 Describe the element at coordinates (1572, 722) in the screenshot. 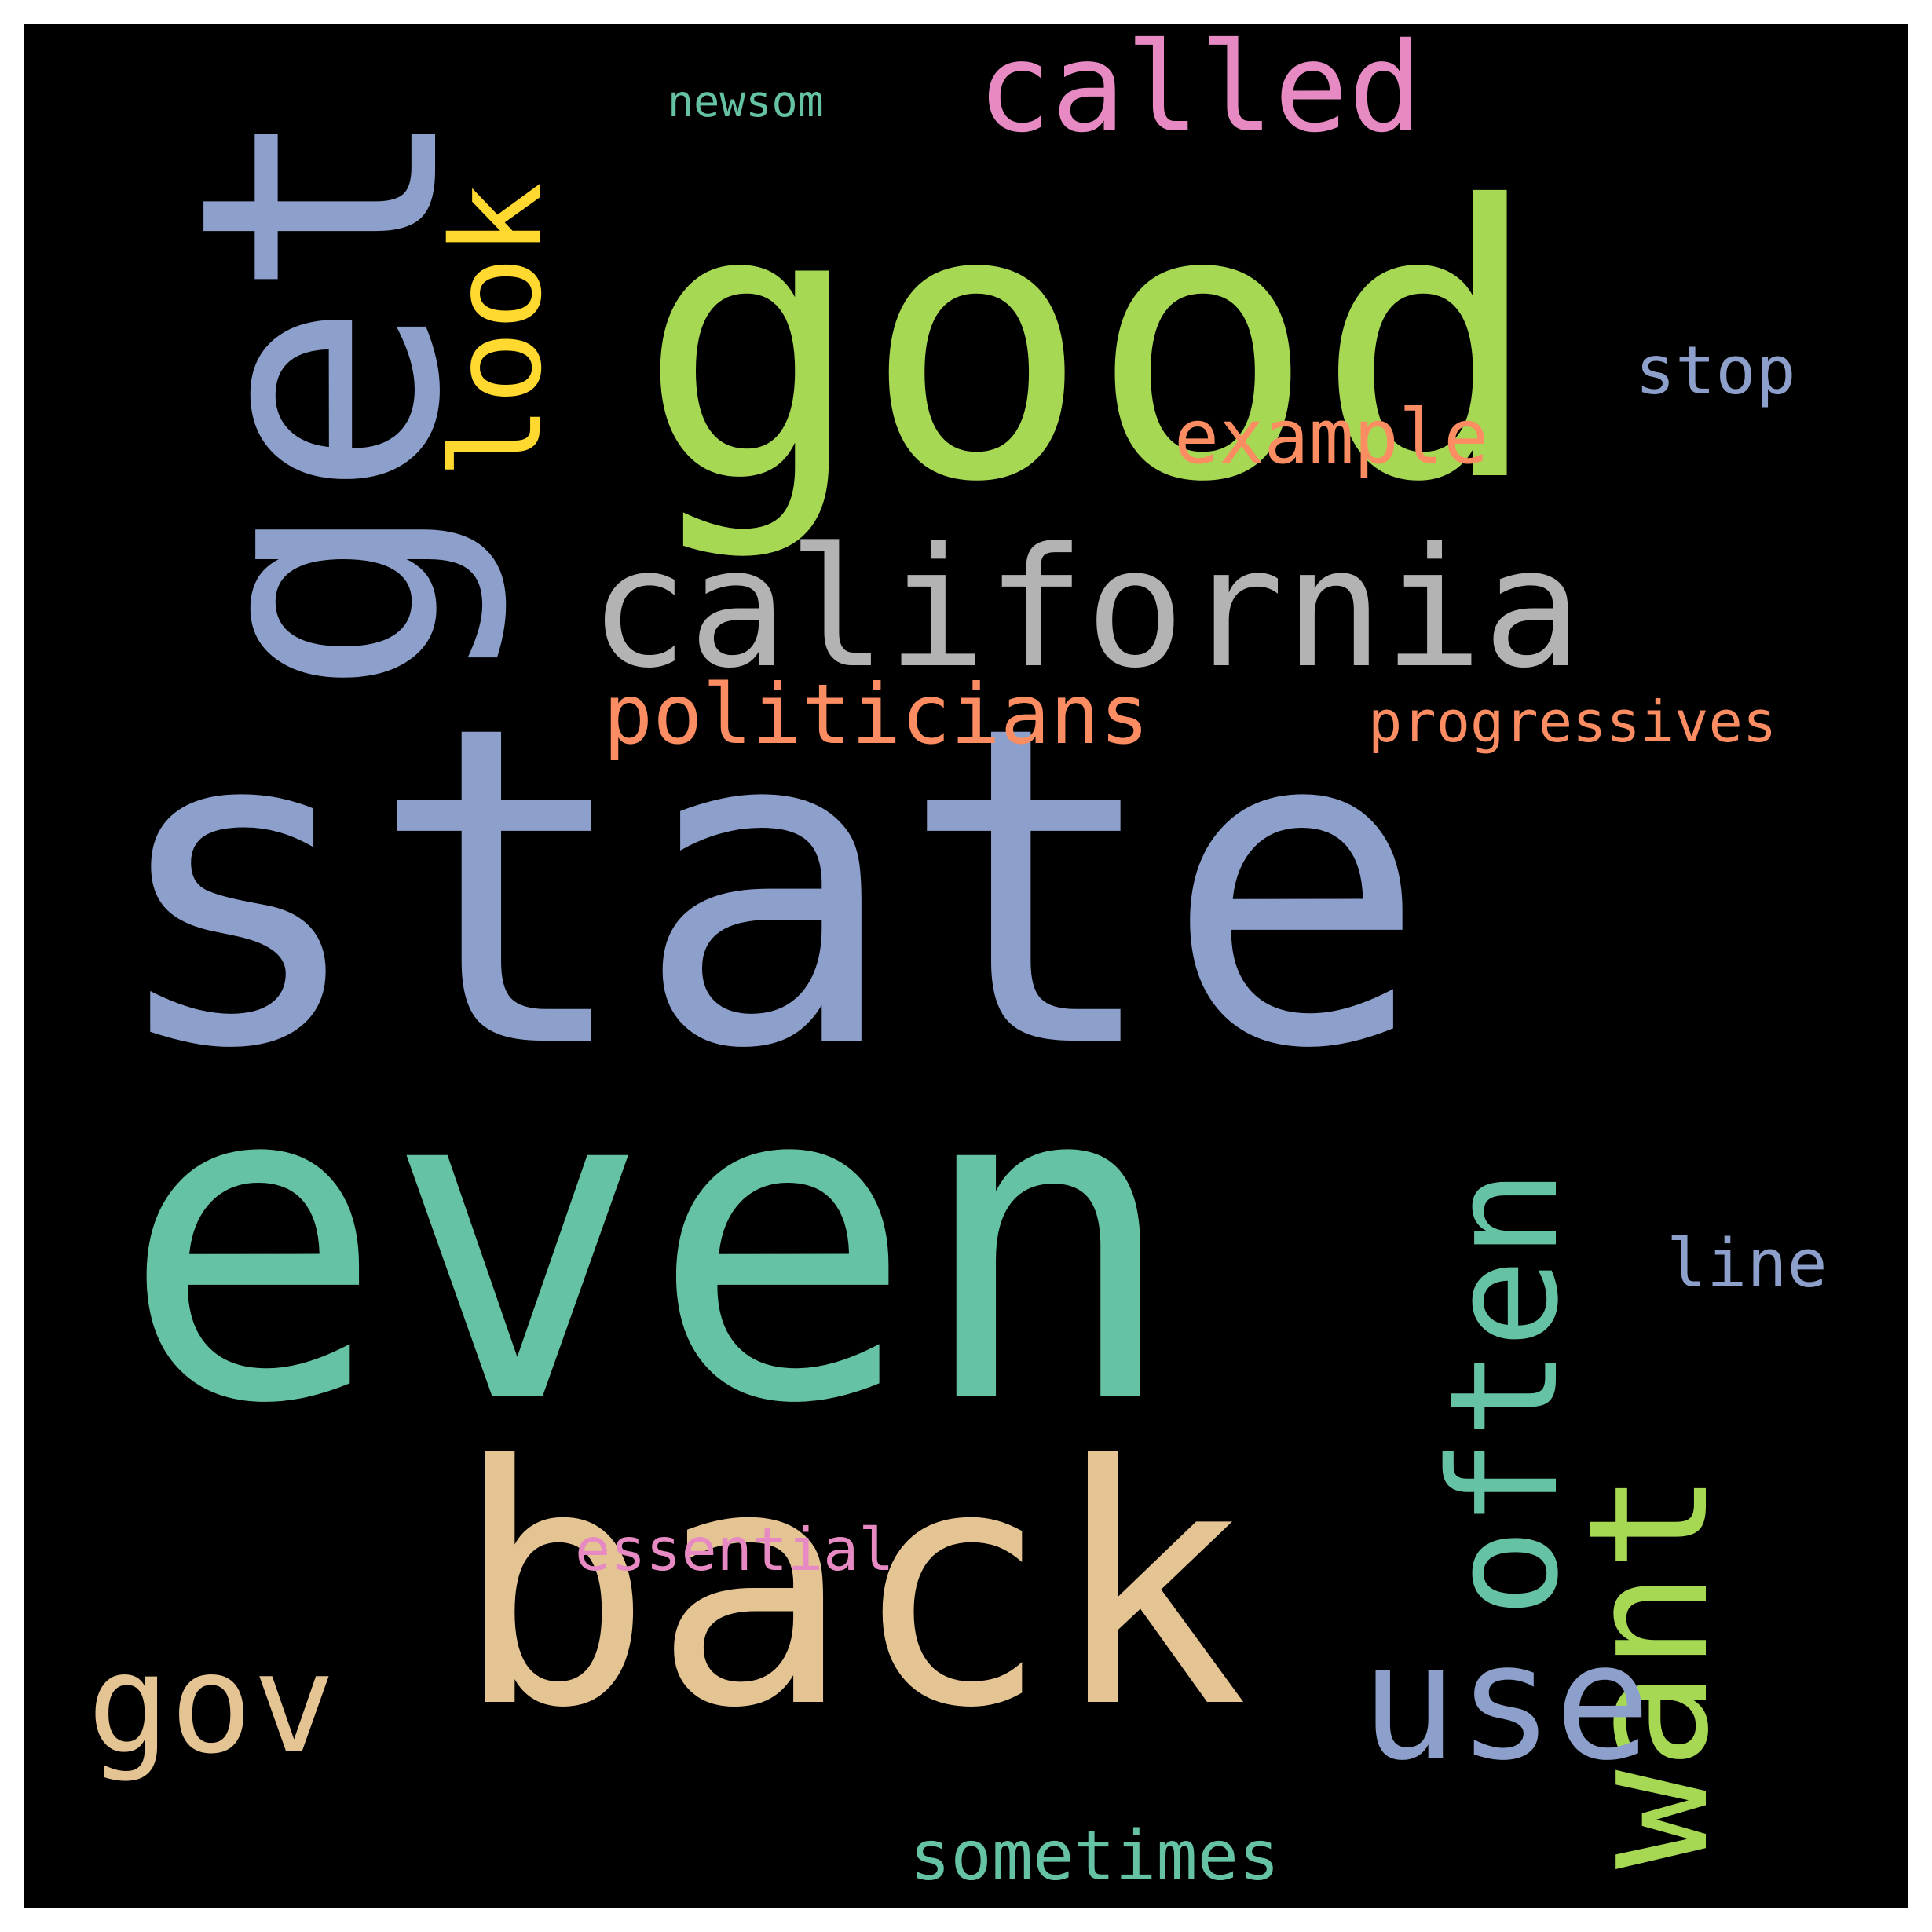

I see `word-progressives: progressives` at that location.